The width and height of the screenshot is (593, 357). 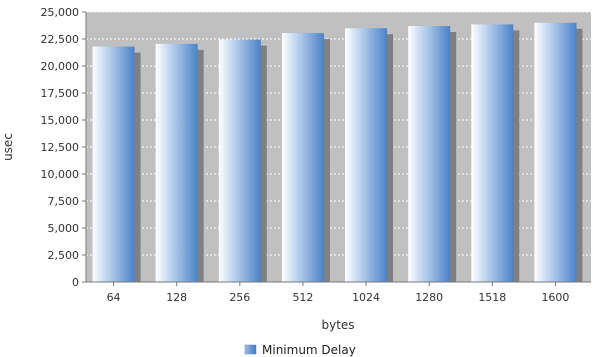 What do you see at coordinates (60, 120) in the screenshot?
I see `y-tick-label: 15,000` at bounding box center [60, 120].